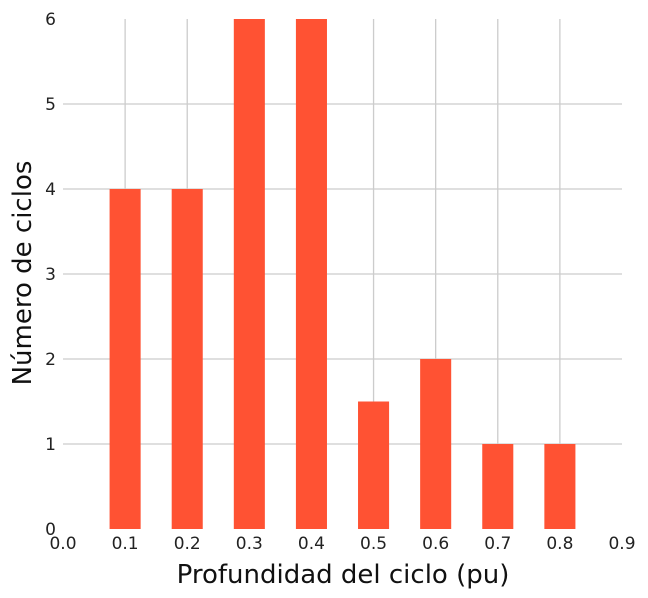 The width and height of the screenshot is (648, 598). I want to click on y-tick-label: 2, so click(50, 360).